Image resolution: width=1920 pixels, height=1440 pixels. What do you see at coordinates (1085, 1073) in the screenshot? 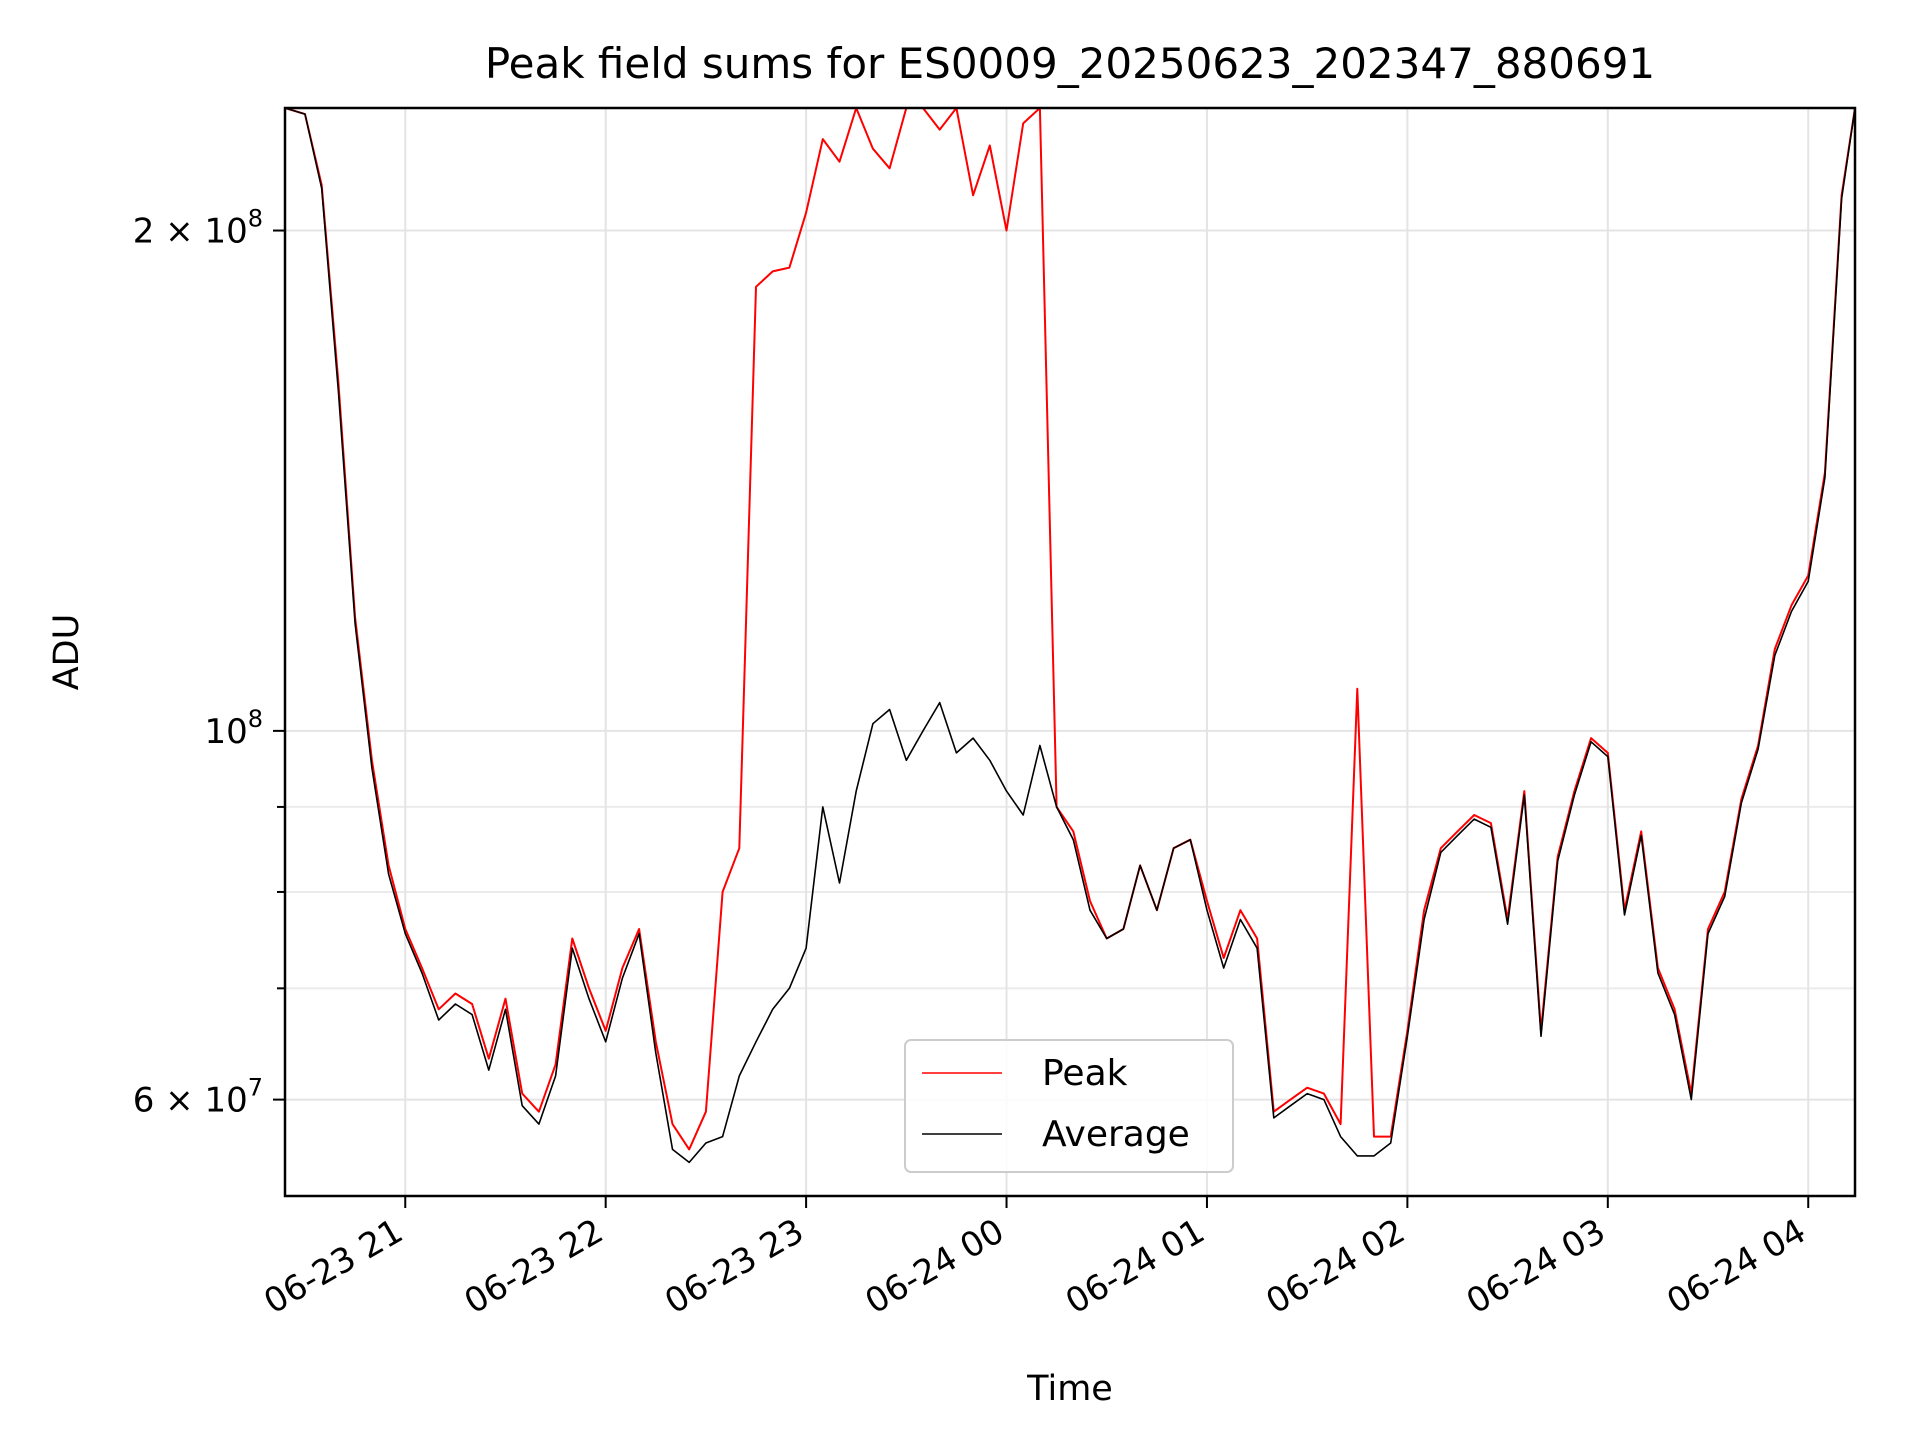
I see `legend-label-peak: Peak` at bounding box center [1085, 1073].